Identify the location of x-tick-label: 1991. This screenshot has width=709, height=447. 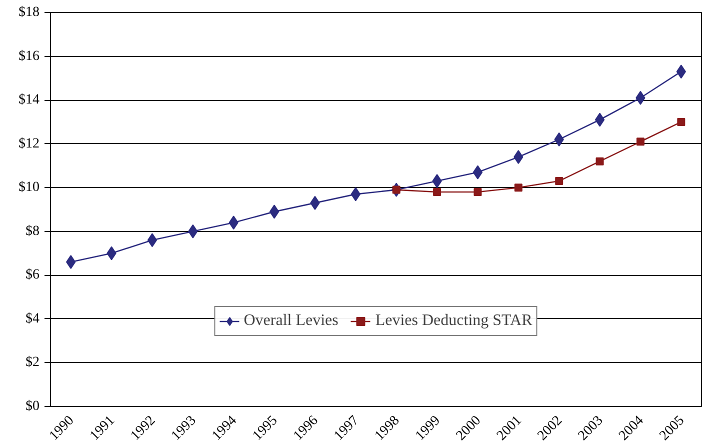
(102, 428).